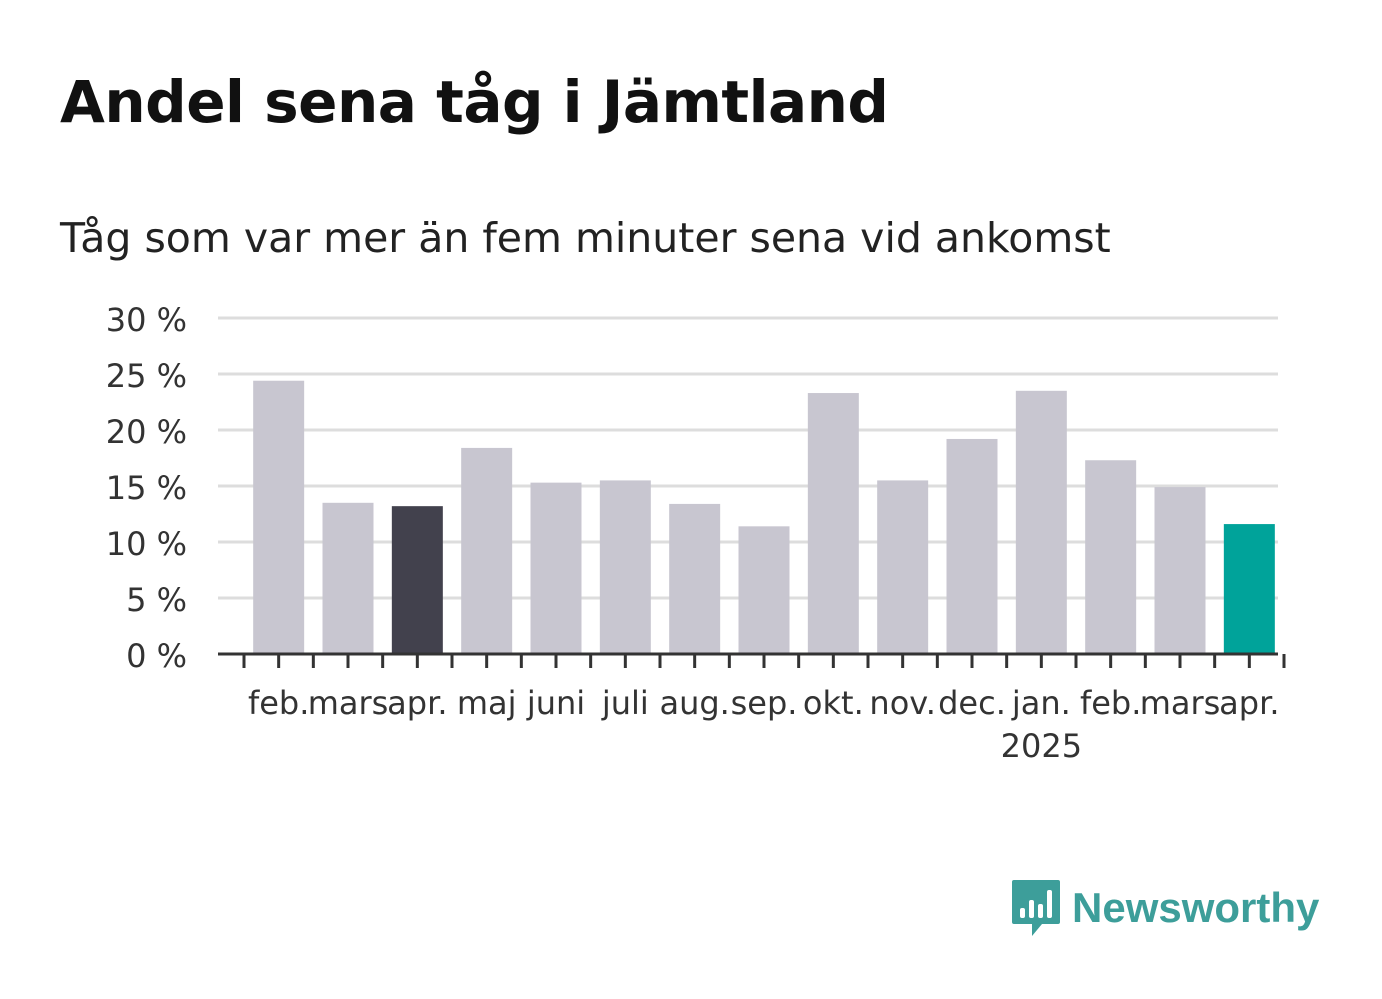 The height and width of the screenshot is (999, 1382). Describe the element at coordinates (487, 703) in the screenshot. I see `x-tick-label: maj` at that location.